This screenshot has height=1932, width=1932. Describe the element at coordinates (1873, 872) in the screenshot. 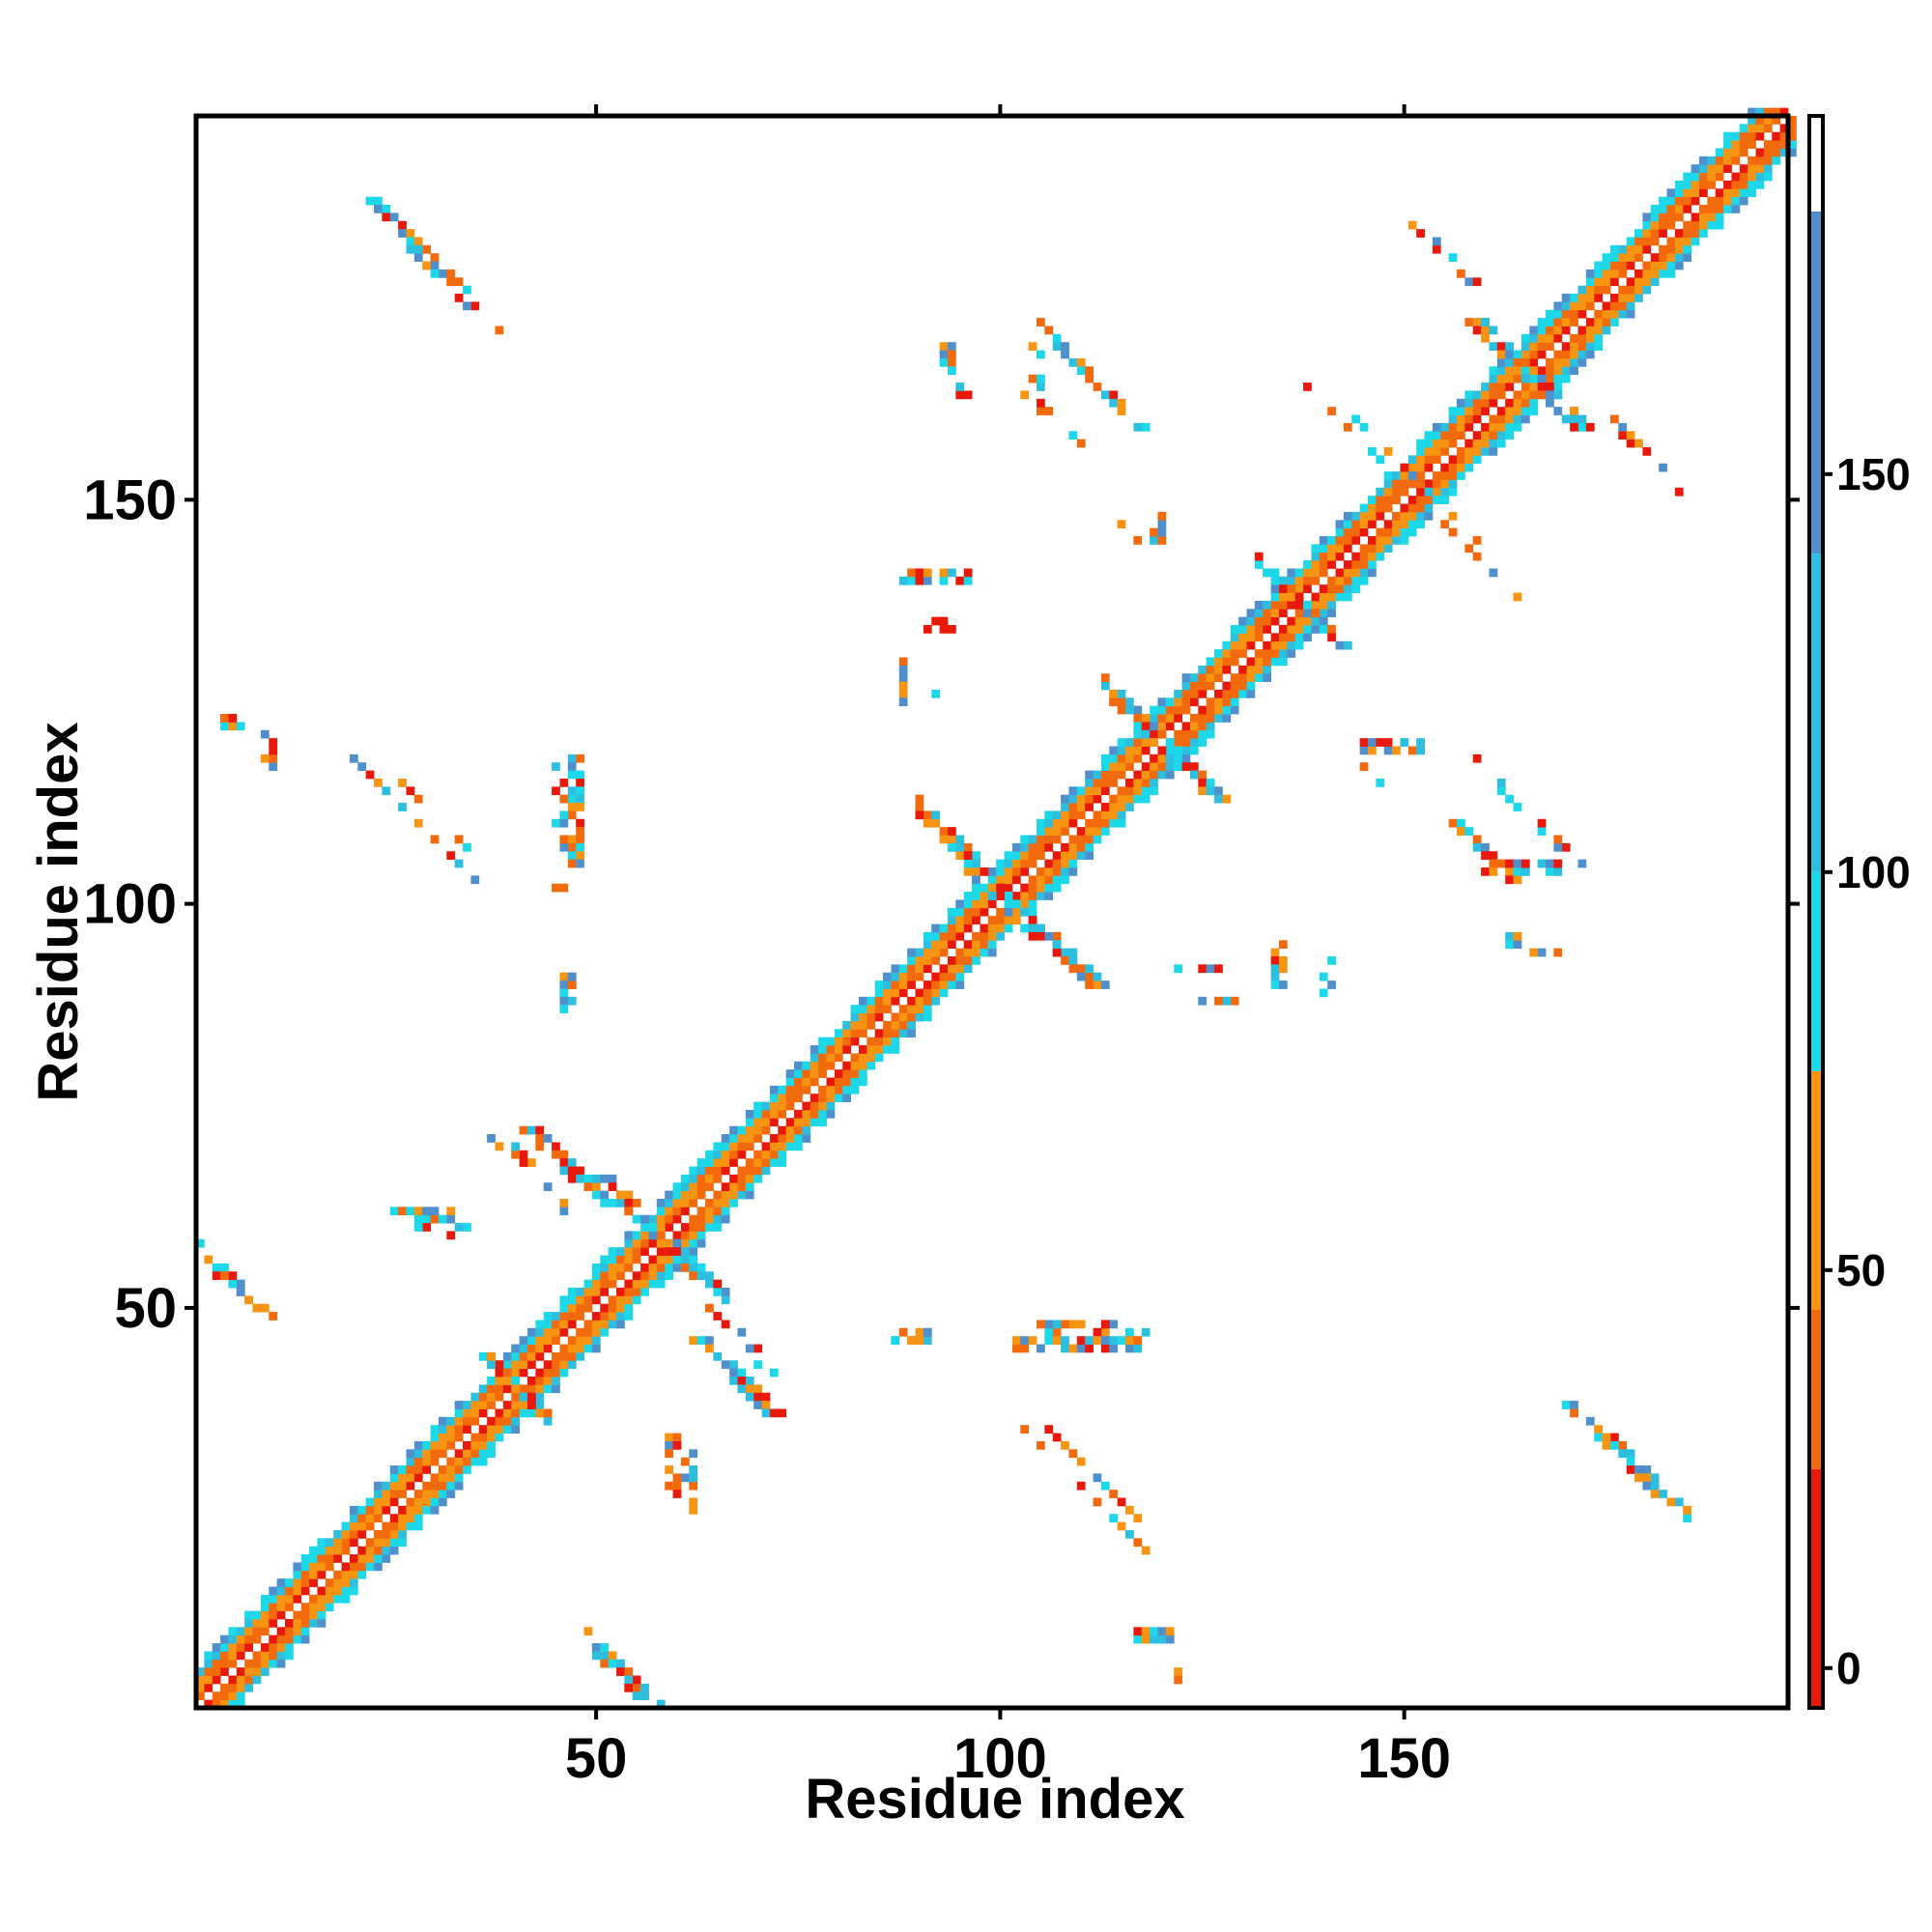

I see `colorbar-tick-label: 100` at that location.